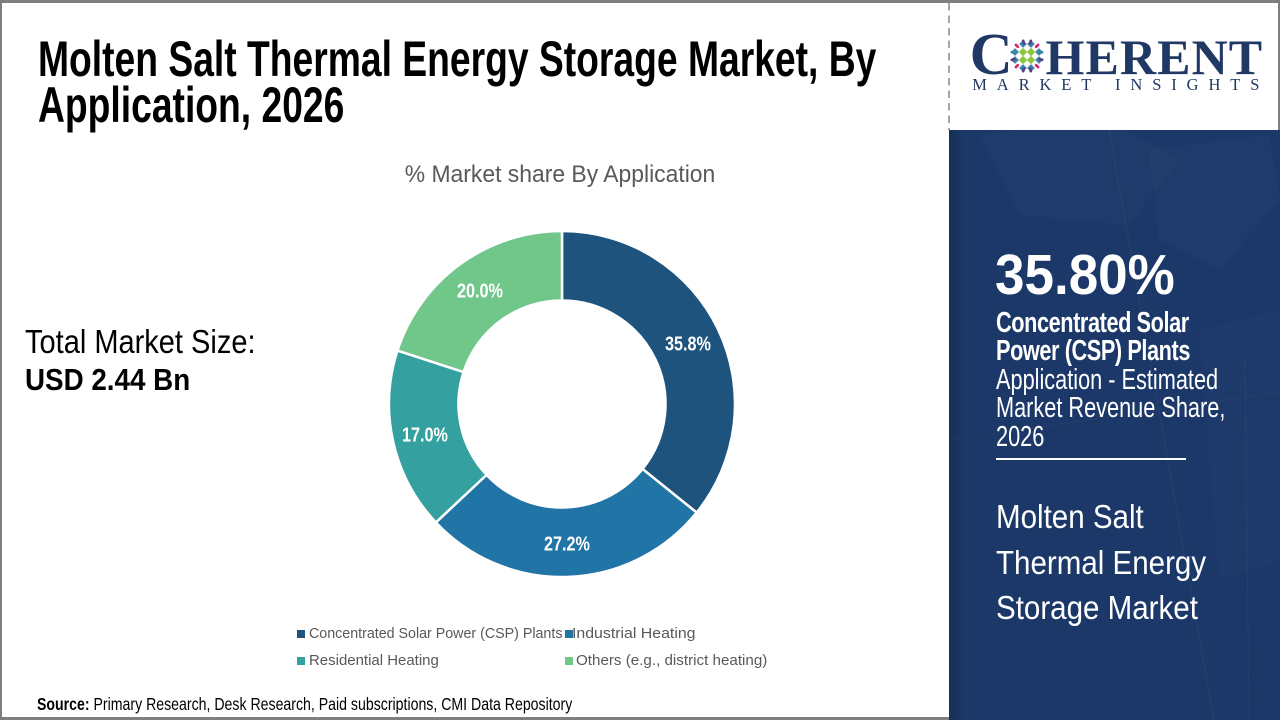 The image size is (1280, 720). I want to click on legend-swatch-residential, so click(301, 660).